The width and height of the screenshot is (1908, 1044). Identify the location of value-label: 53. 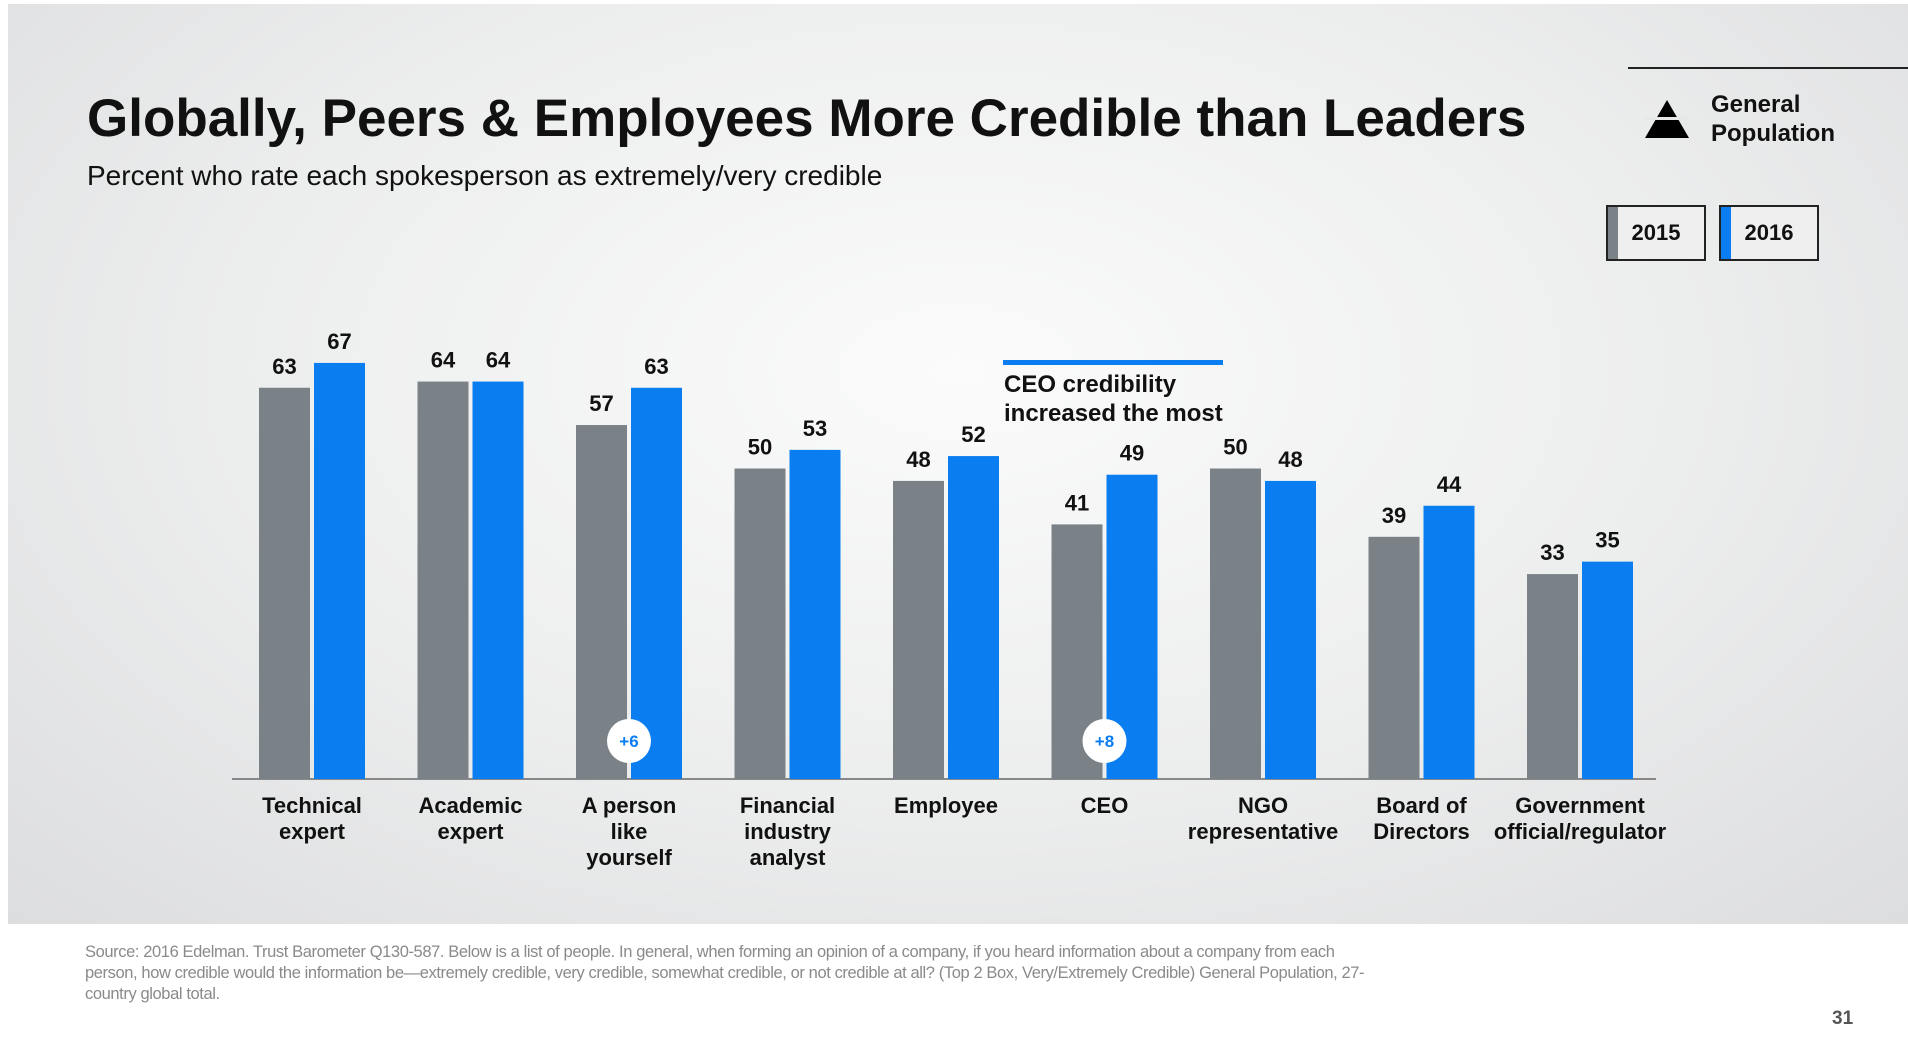
(815, 428).